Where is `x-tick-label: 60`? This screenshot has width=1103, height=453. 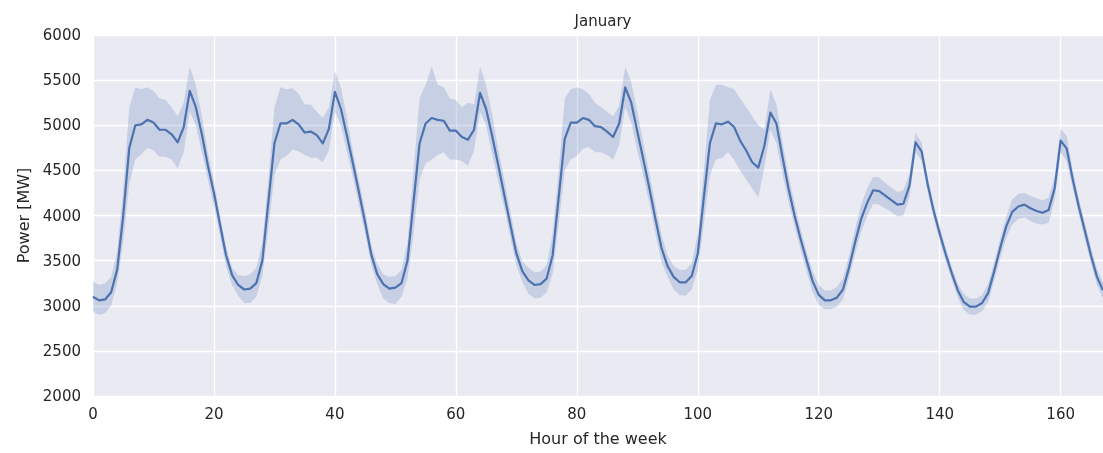
x-tick-label: 60 is located at coordinates (456, 413).